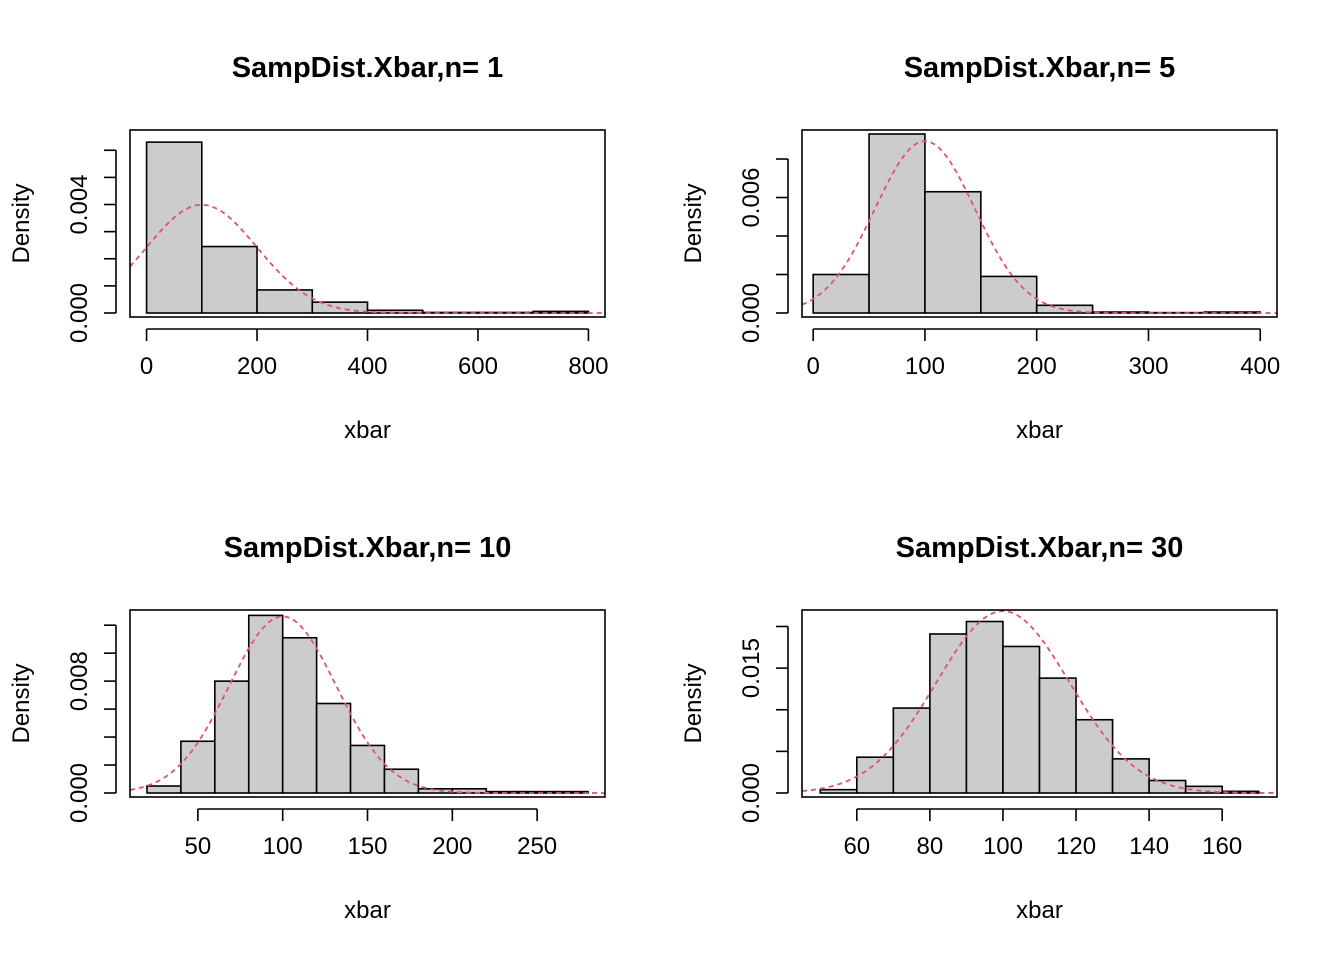  What do you see at coordinates (588, 366) in the screenshot?
I see `x-tick-label: 800` at bounding box center [588, 366].